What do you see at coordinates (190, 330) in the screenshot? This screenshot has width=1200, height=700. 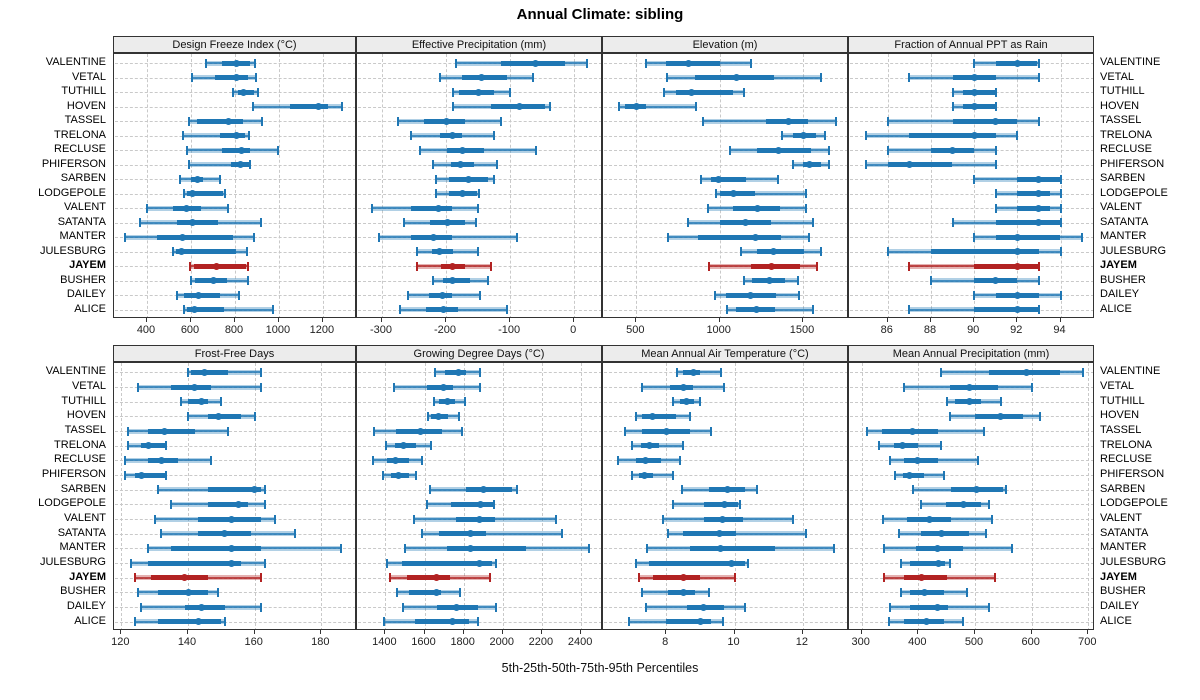 I see `axis-tick-label: 600` at bounding box center [190, 330].